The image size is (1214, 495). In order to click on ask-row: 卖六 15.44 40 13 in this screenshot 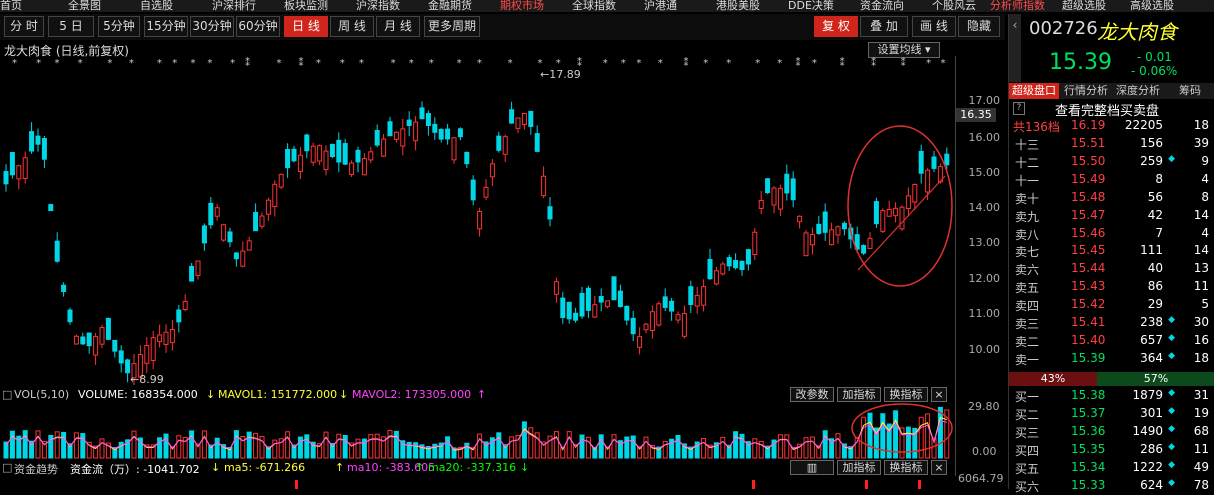, I will do `click(1111, 269)`.